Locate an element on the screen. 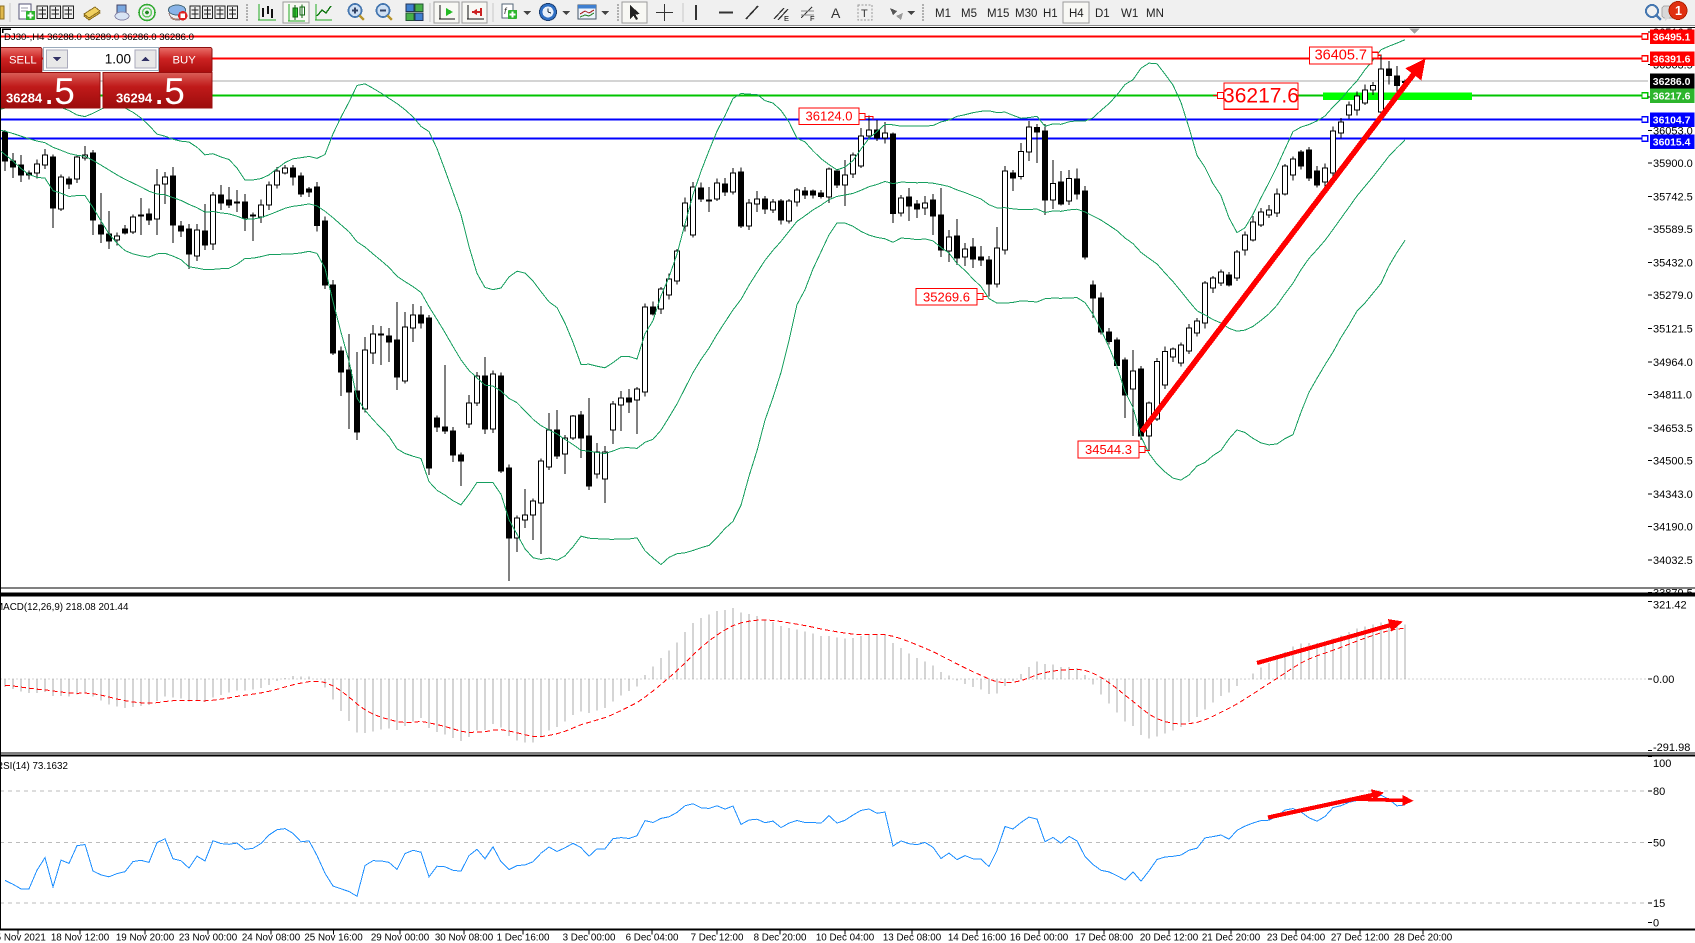 Image resolution: width=1695 pixels, height=943 pixels. svg-text: BUY is located at coordinates (185, 61).